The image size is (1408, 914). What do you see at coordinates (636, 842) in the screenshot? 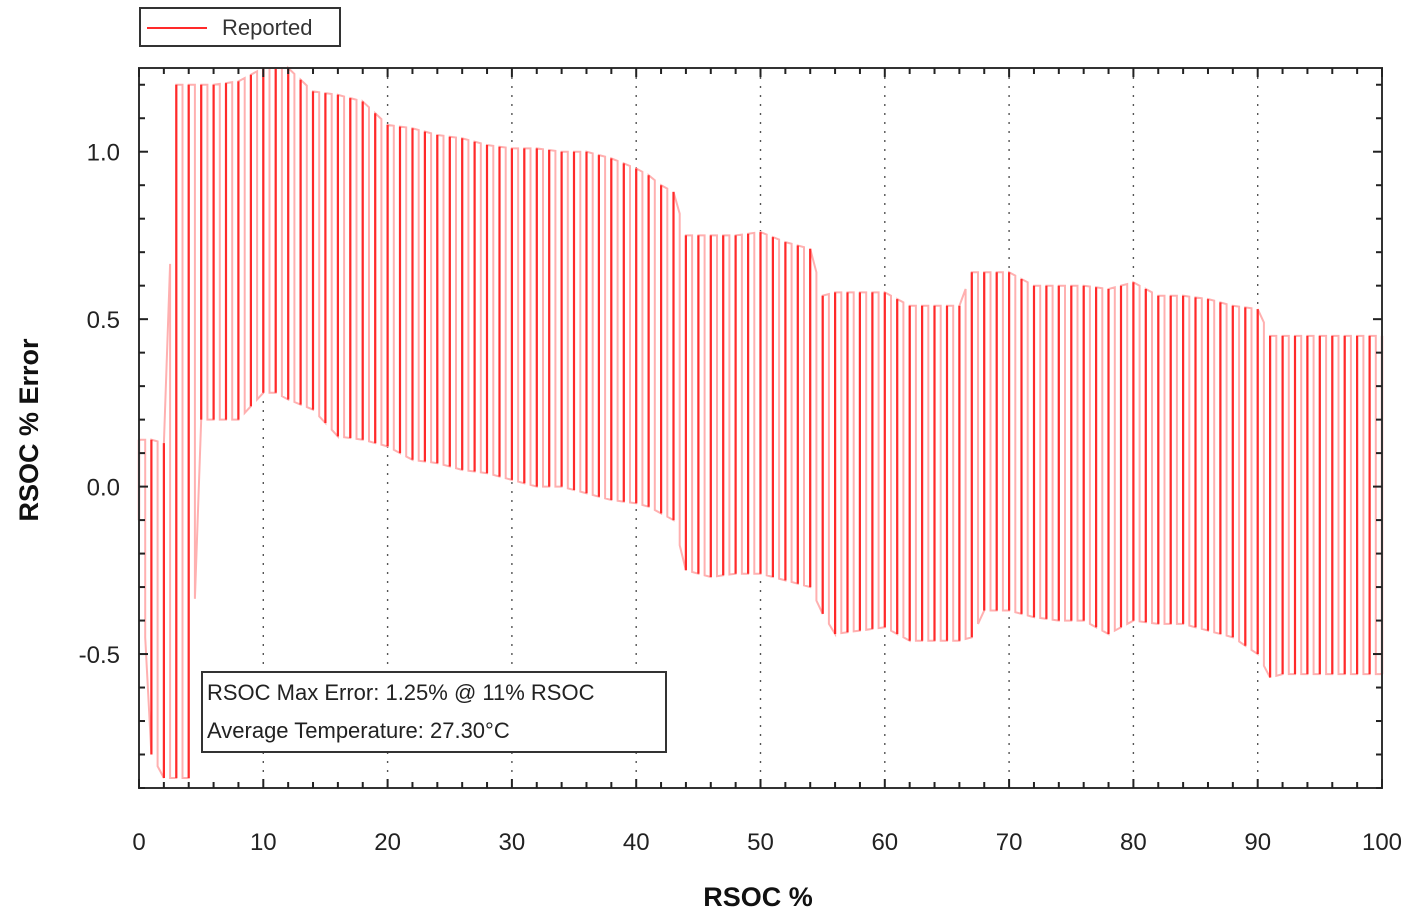
I see `x-tick-label-40: 40` at bounding box center [636, 842].